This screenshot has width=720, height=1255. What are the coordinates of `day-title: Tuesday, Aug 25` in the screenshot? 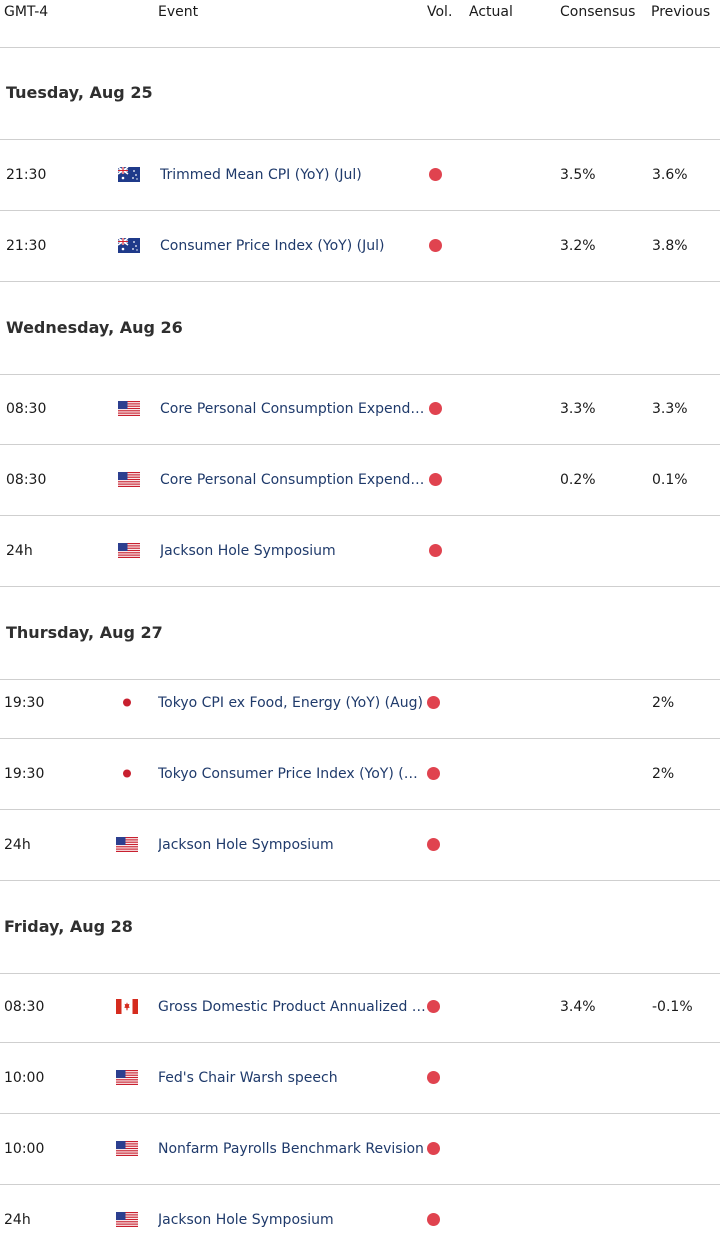 It's located at (79, 92).